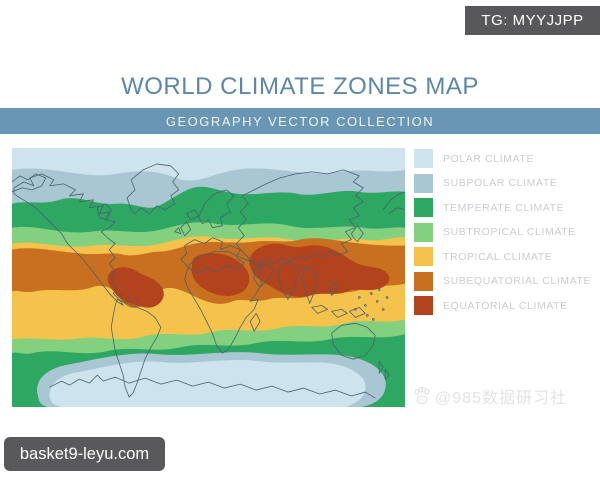  Describe the element at coordinates (264, 275) in the screenshot. I see `coastline-arabia` at that location.